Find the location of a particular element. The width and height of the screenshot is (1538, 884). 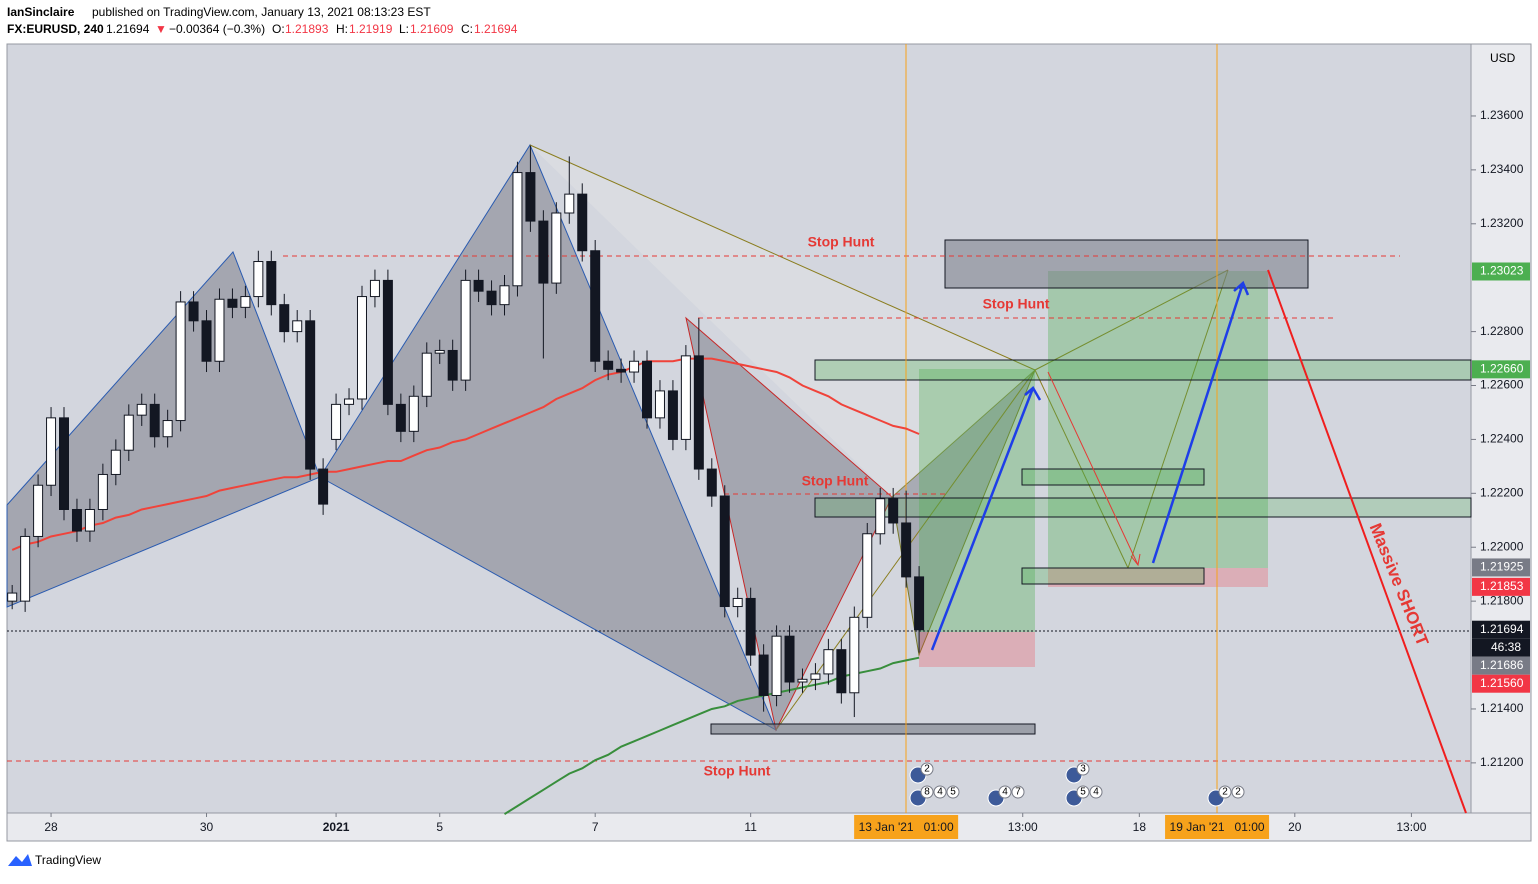

countdown-box is located at coordinates (1501, 647).